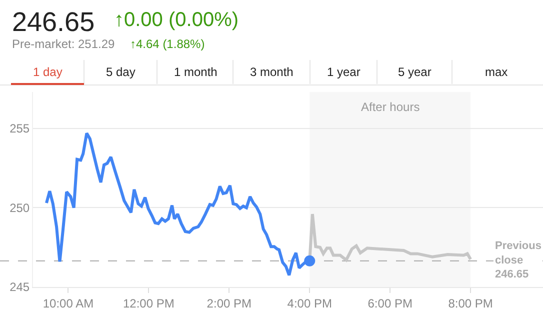 Image resolution: width=543 pixels, height=317 pixels. Describe the element at coordinates (20, 287) in the screenshot. I see `y-tick-label: 245` at that location.